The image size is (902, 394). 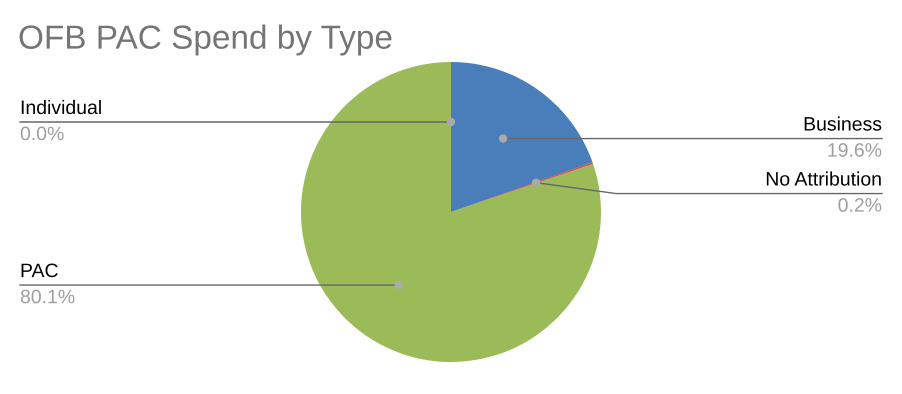 I want to click on pie-slice, so click(x=522, y=137).